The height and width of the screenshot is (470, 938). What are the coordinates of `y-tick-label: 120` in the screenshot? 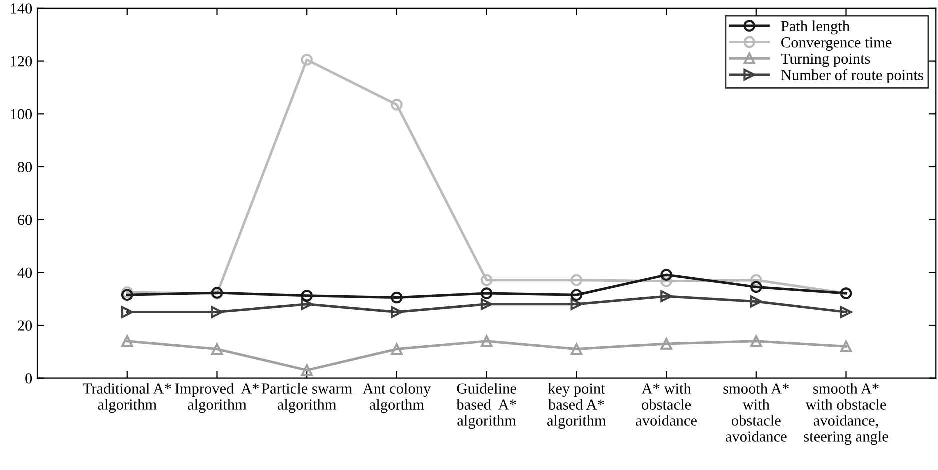 It's located at (21, 61).